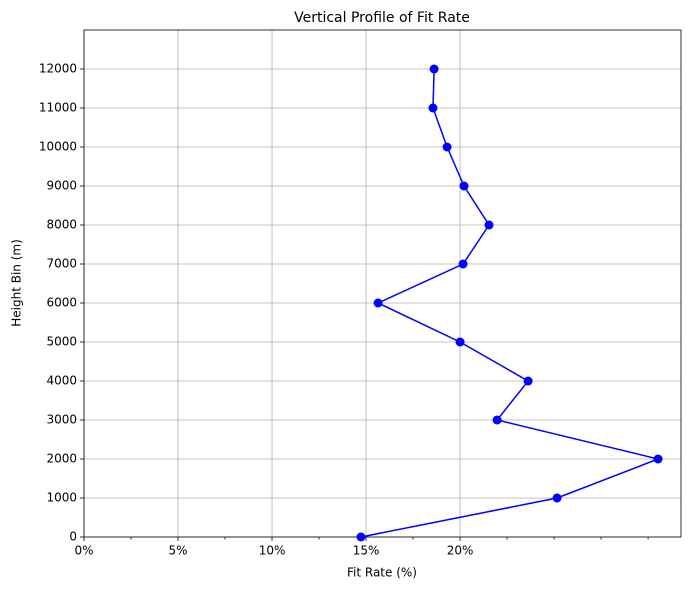 The image size is (689, 590). I want to click on y-tick-label: 1000, so click(61, 498).